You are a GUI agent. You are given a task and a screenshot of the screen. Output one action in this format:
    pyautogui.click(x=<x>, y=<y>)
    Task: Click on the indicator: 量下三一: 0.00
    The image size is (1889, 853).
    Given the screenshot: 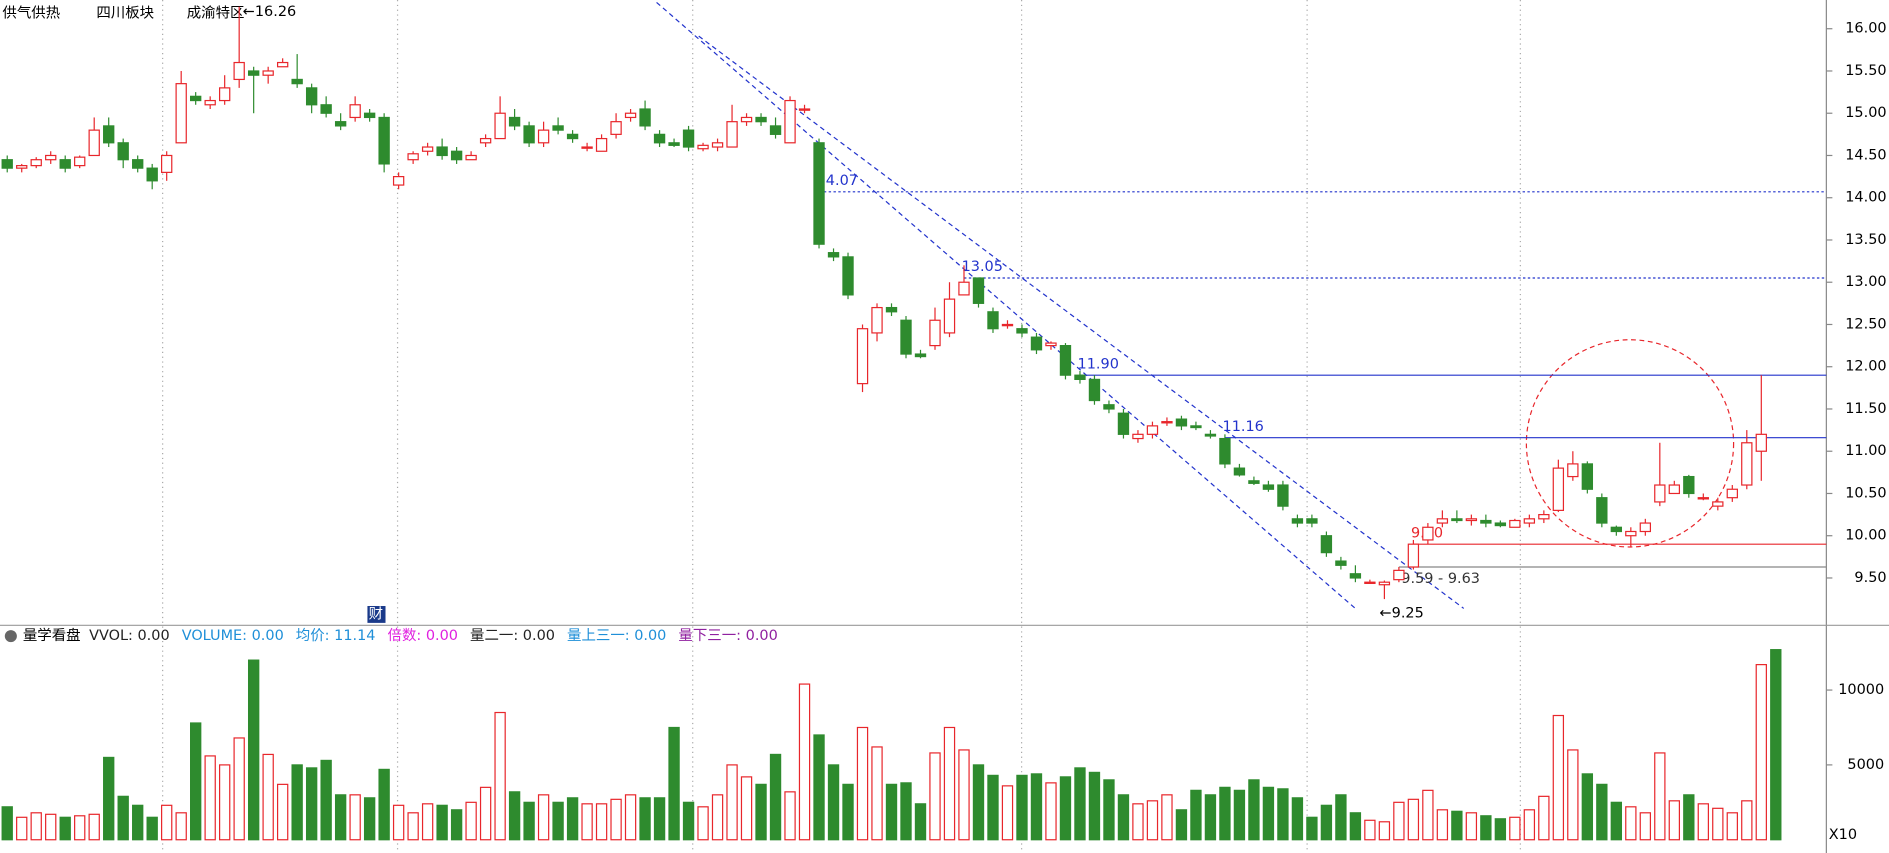 What is the action you would take?
    pyautogui.click(x=727, y=636)
    